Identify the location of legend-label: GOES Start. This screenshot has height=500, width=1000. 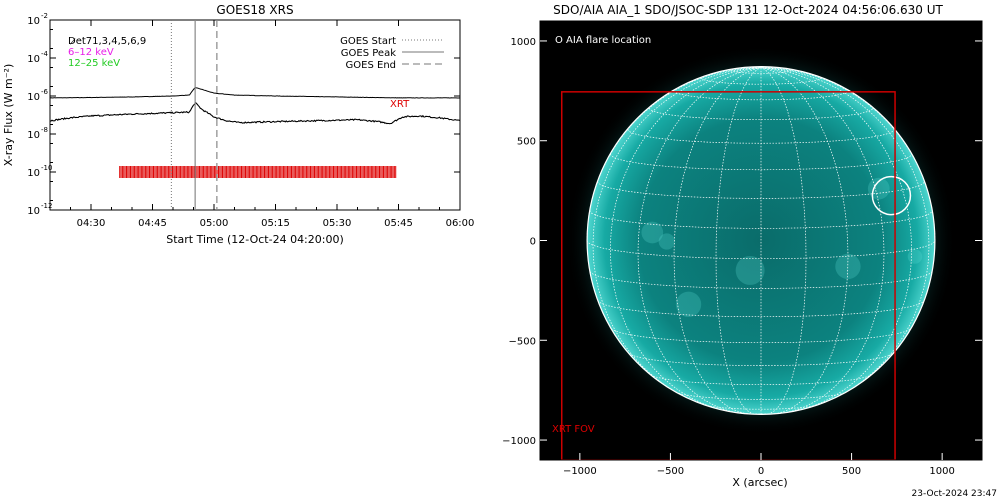
(368, 41).